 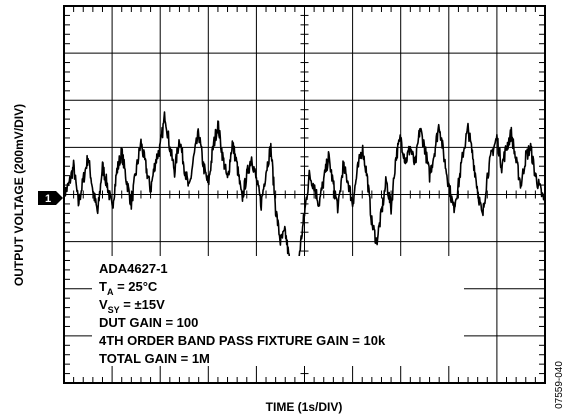 What do you see at coordinates (242, 340) in the screenshot?
I see `annotation-fixture-gain: 4TH ORDER BAND PASS FIXTURE GAIN = 10k` at bounding box center [242, 340].